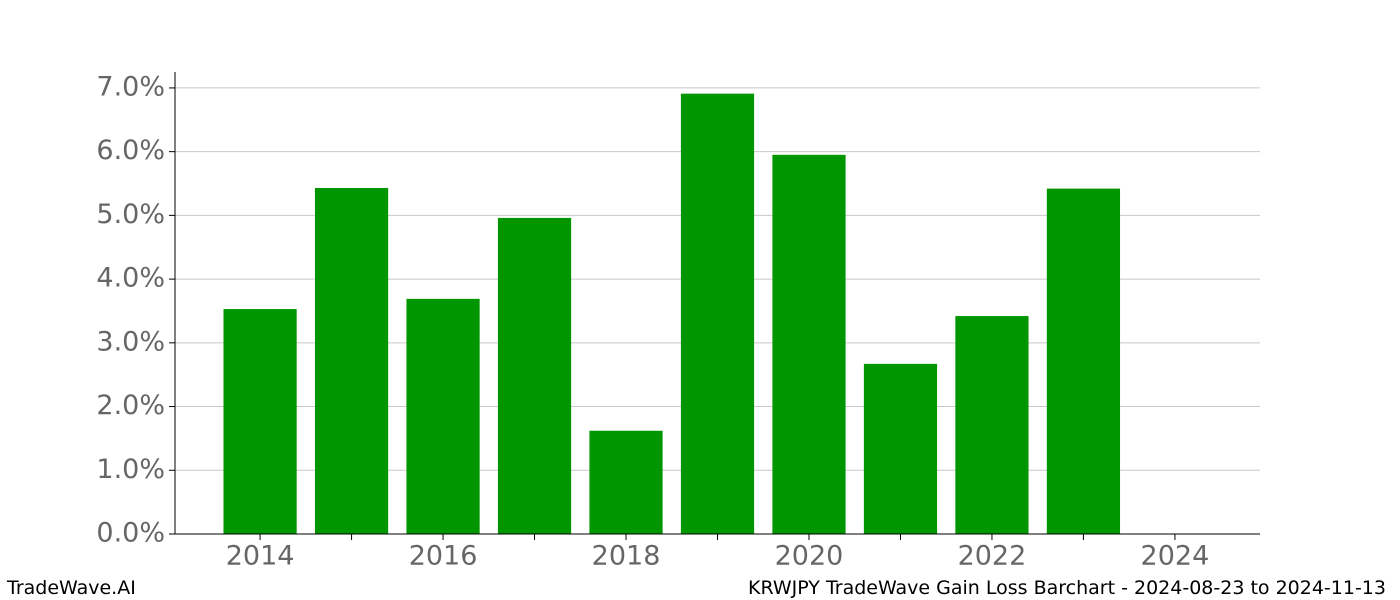 This screenshot has height=600, width=1400. I want to click on y-tick-label: 2.0%, so click(130, 405).